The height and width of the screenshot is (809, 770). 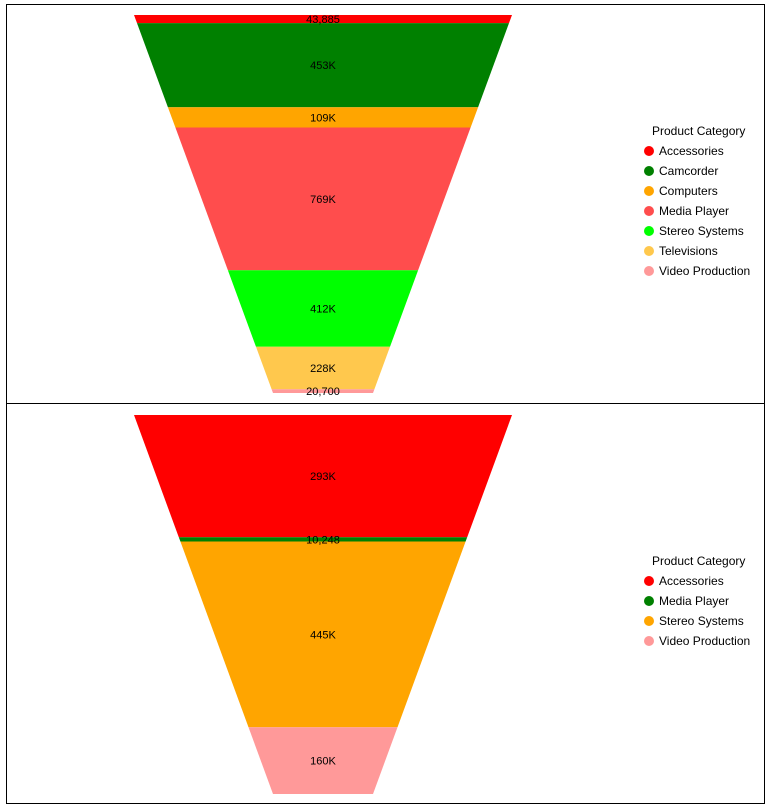 What do you see at coordinates (688, 191) in the screenshot?
I see `legend-item-label: Computers` at bounding box center [688, 191].